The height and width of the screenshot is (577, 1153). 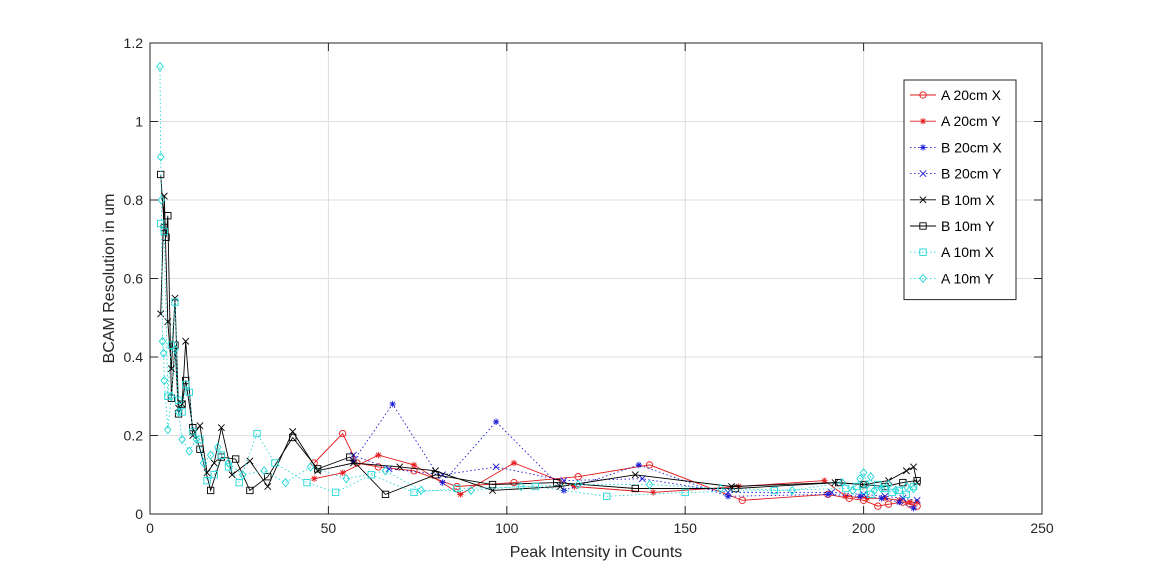 What do you see at coordinates (956, 174) in the screenshot?
I see `legend-item: B 20cm Y` at bounding box center [956, 174].